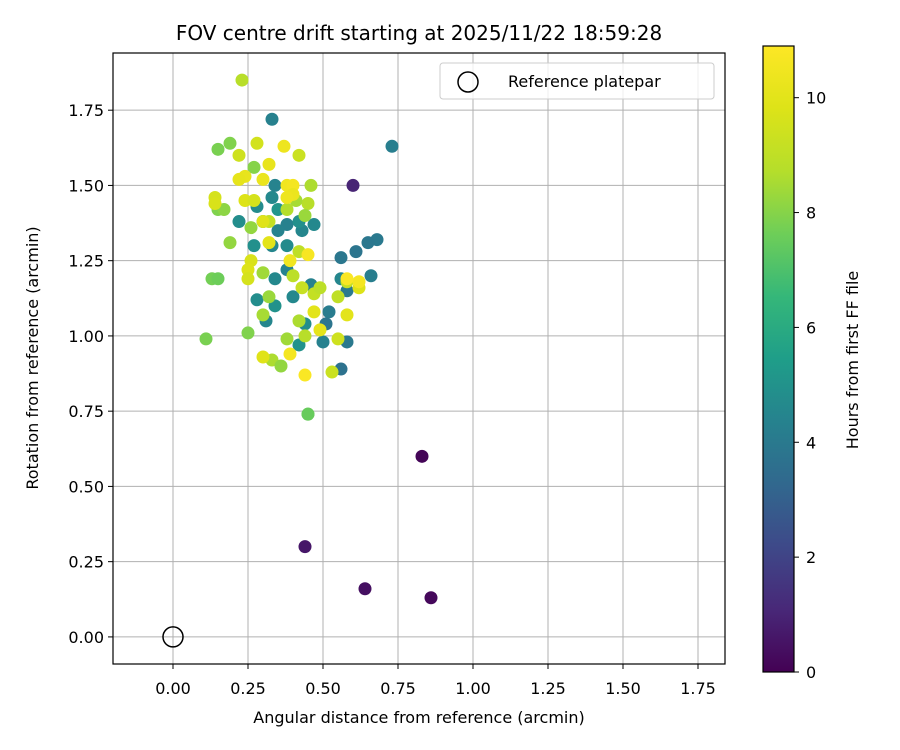  Describe the element at coordinates (248, 688) in the screenshot. I see `x-tick-label: 0.25` at that location.